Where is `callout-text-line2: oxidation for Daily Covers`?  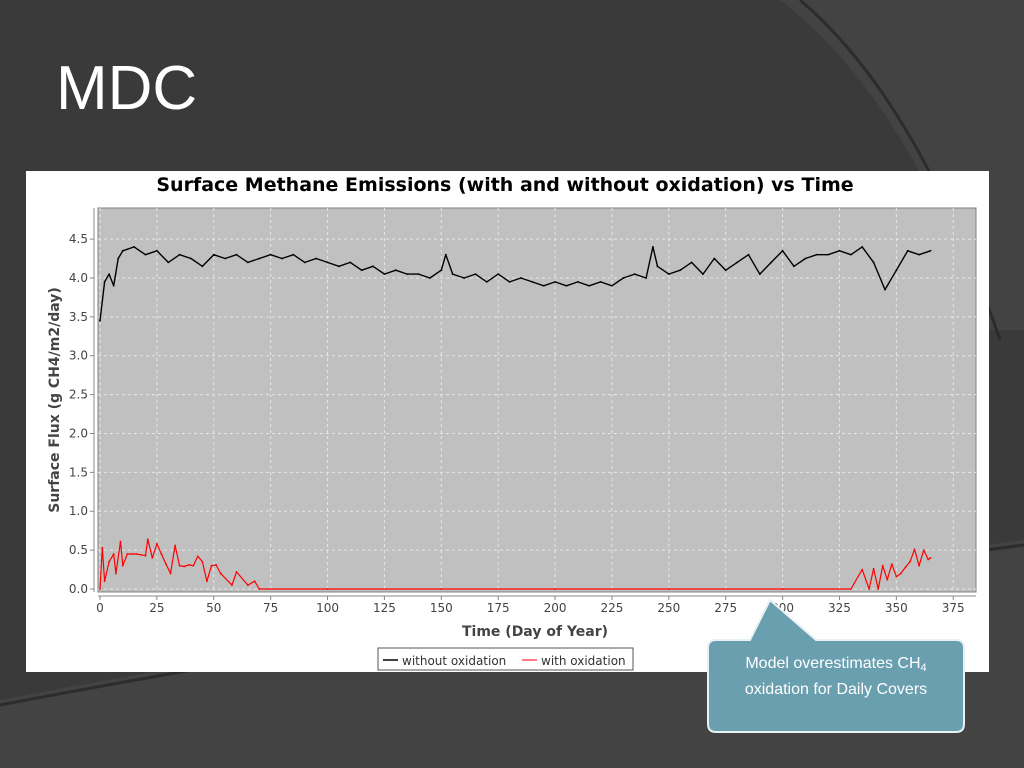
callout-text-line2: oxidation for Daily Covers is located at coordinates (836, 689).